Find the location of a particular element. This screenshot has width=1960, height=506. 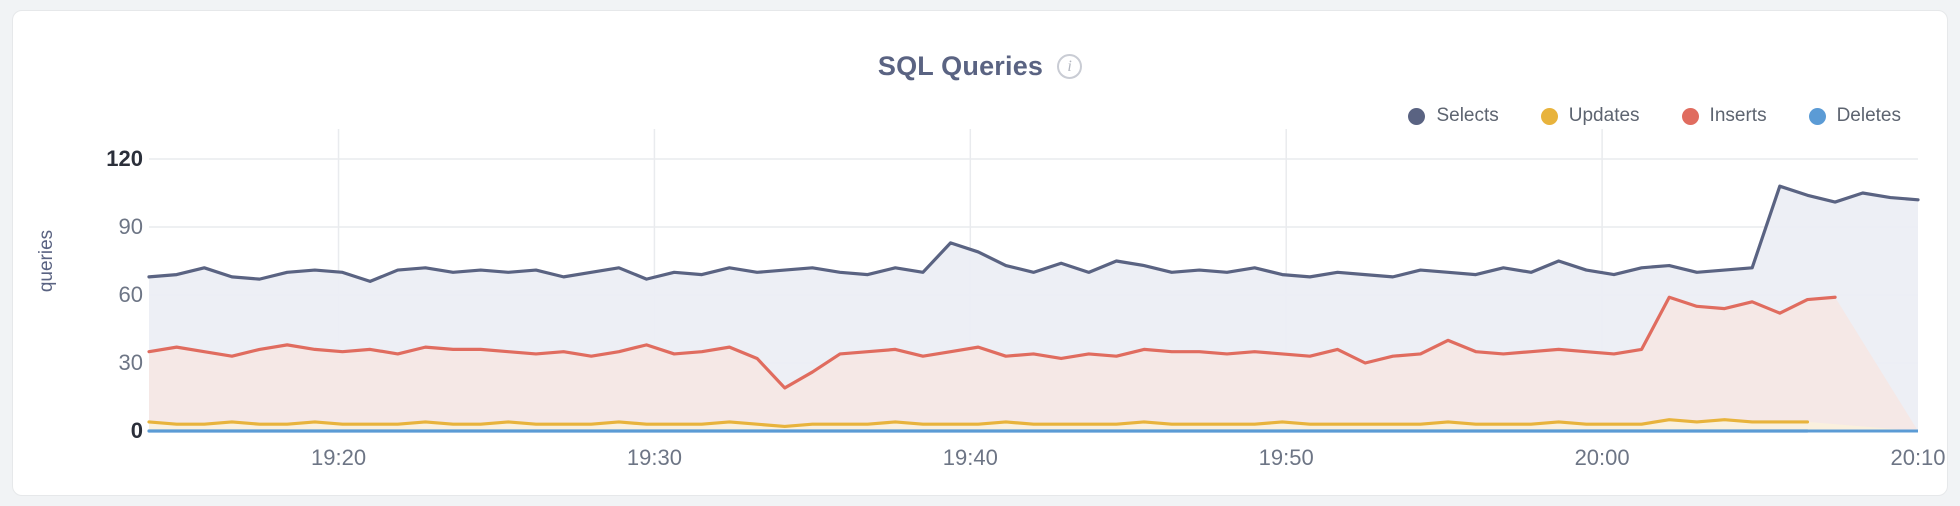

legend-swatch-inserts-icon is located at coordinates (1690, 116).